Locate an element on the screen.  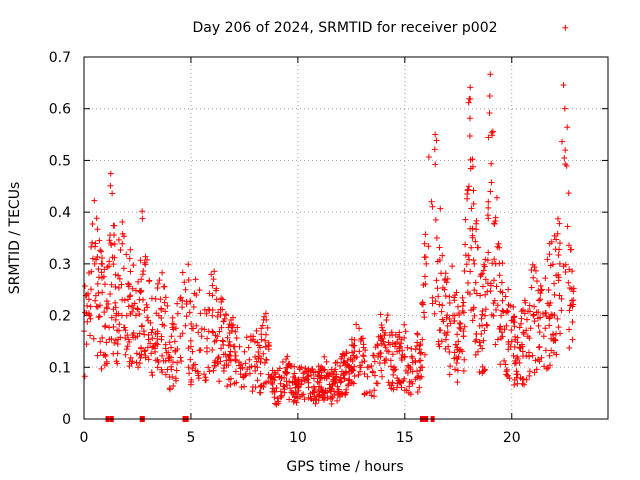
x-tick-label: 20 is located at coordinates (512, 438).